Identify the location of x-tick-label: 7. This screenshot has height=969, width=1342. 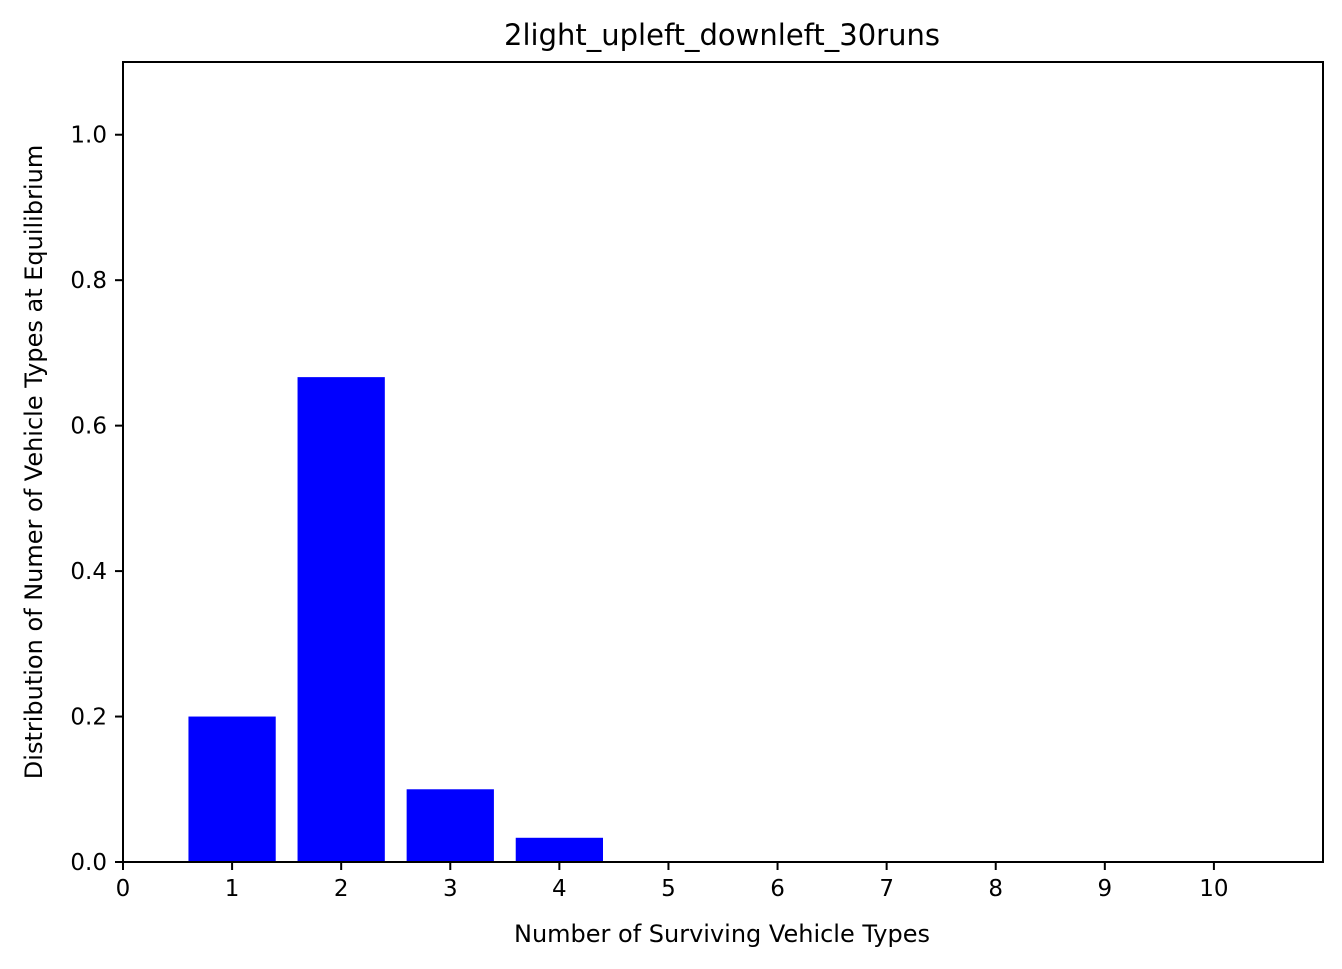
(886, 889).